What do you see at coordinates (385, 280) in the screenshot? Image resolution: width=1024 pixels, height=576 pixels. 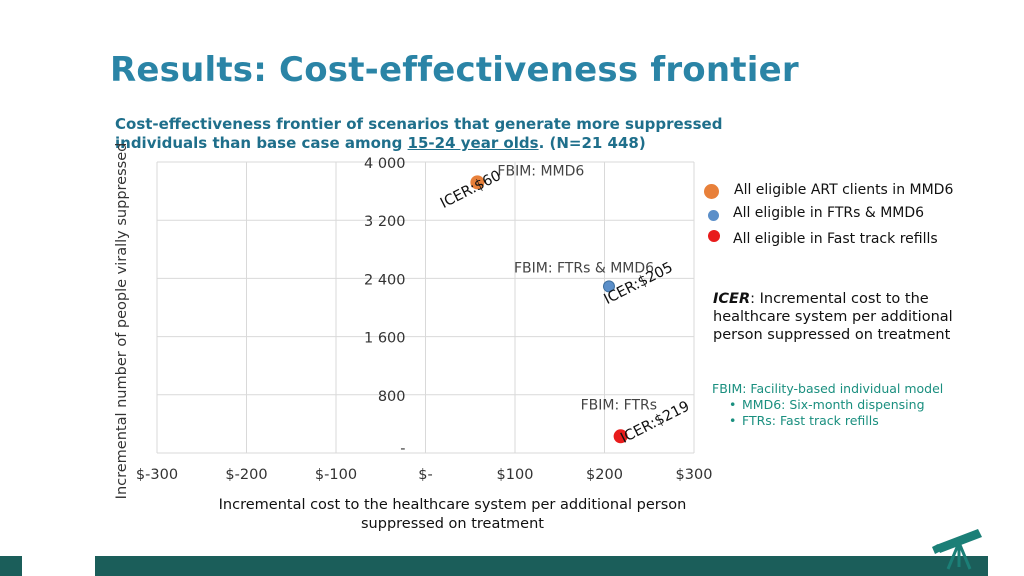 I see `y-tick-label-3: 2 400` at bounding box center [385, 280].